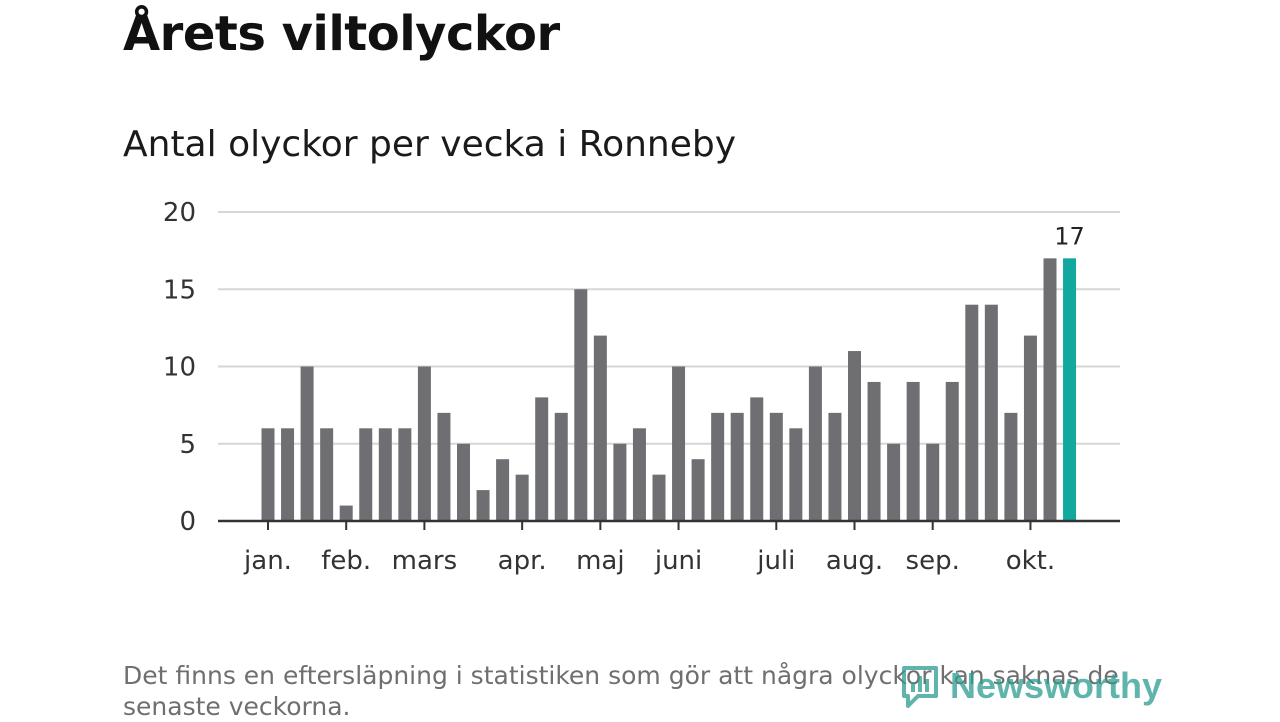  I want to click on x-tick-label: mars, so click(425, 561).